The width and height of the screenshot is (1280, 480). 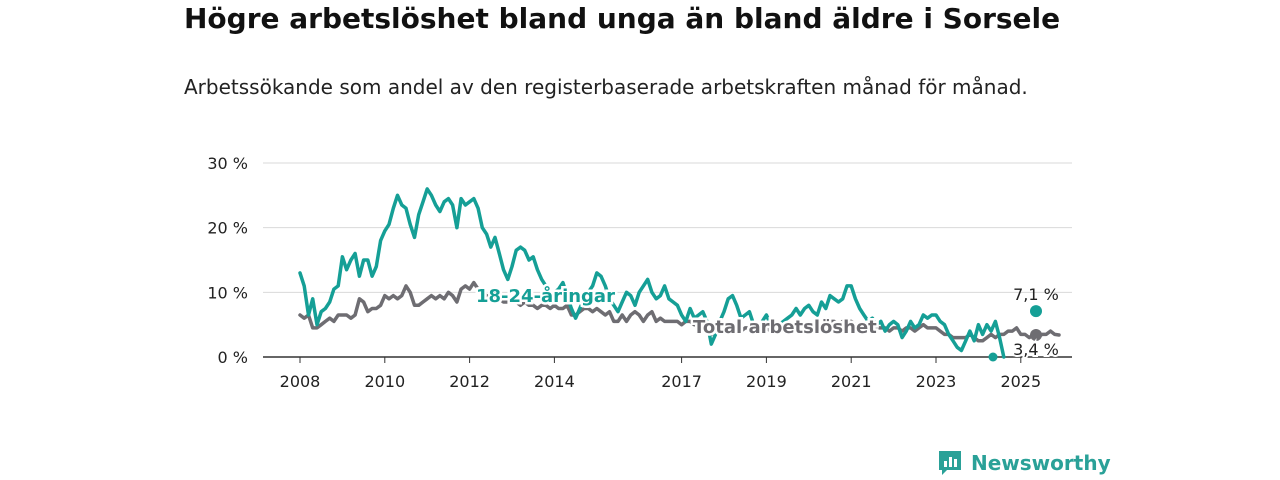 I want to click on end-point-total, so click(x=1036, y=335).